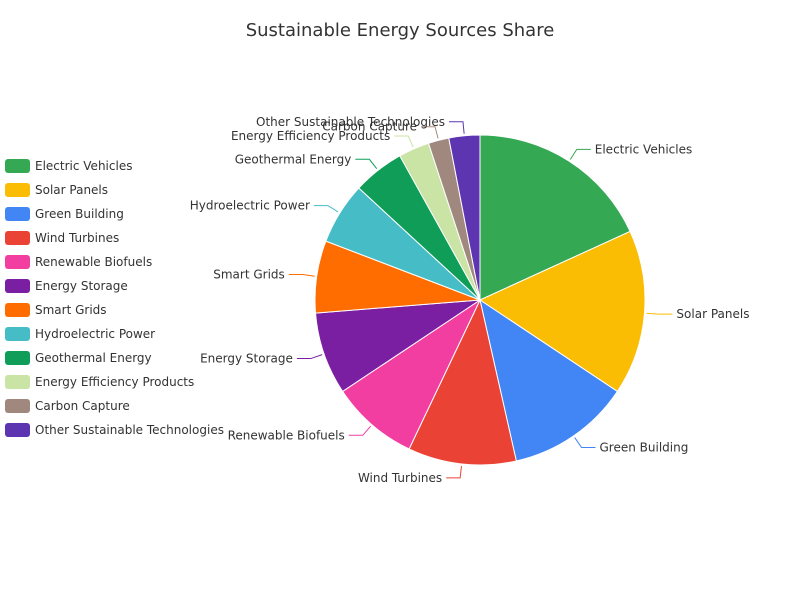 The image size is (800, 600). I want to click on label-leader-line-green-building, so click(585, 442).